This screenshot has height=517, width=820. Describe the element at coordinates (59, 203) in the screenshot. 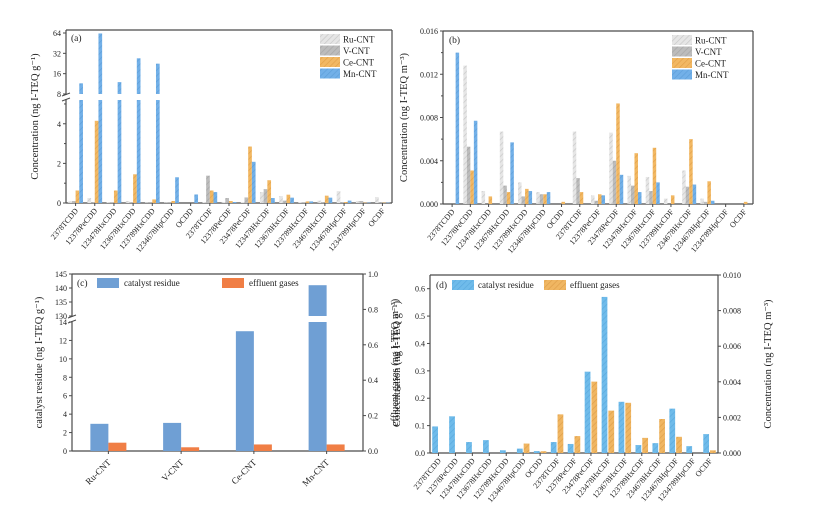

I see `y-tick-label: 0` at that location.